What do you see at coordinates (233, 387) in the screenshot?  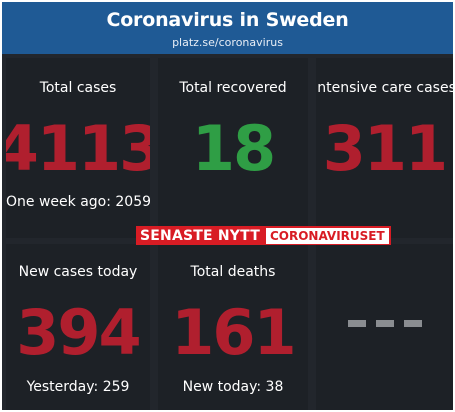 I see `tile-subtext: New today: 38` at bounding box center [233, 387].